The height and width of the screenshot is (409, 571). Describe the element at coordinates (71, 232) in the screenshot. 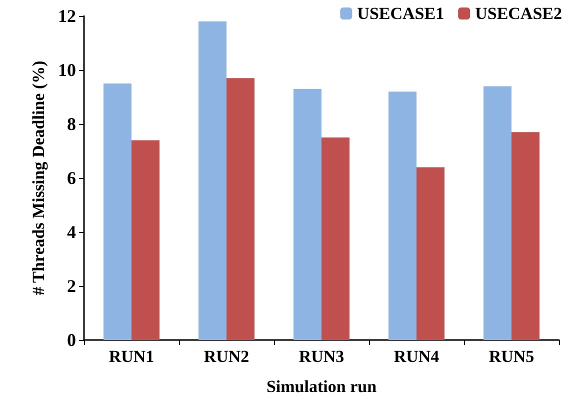

I see `y-tick-label: 4` at that location.